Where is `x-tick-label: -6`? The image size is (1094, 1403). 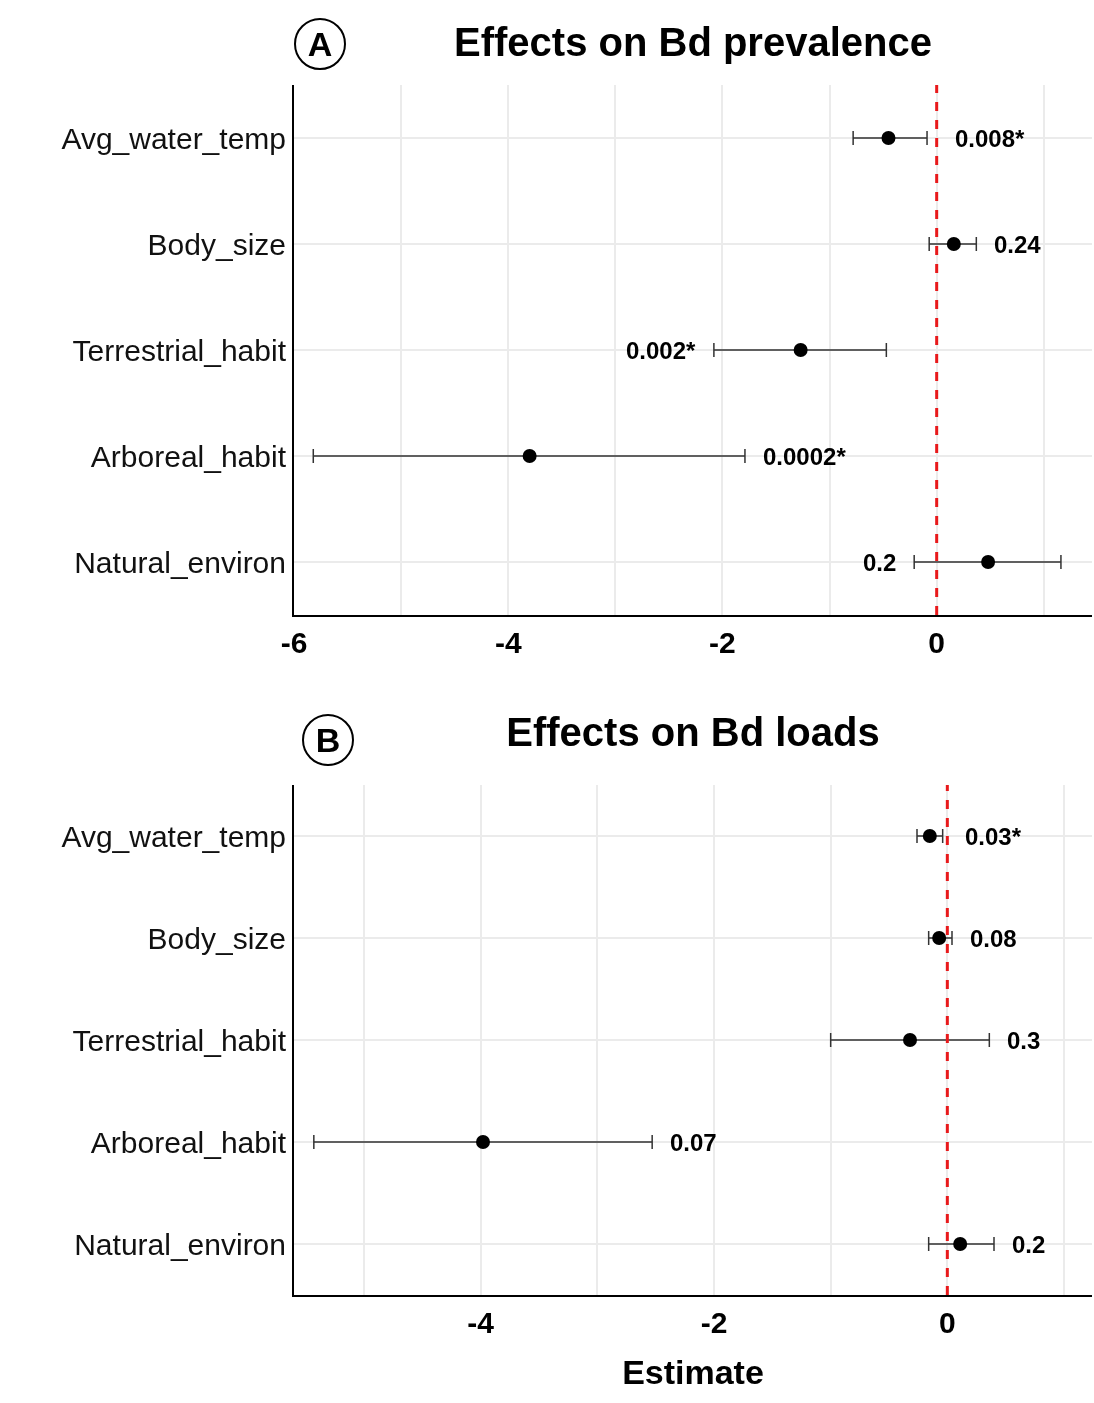
x-tick-label: -6 is located at coordinates (294, 642).